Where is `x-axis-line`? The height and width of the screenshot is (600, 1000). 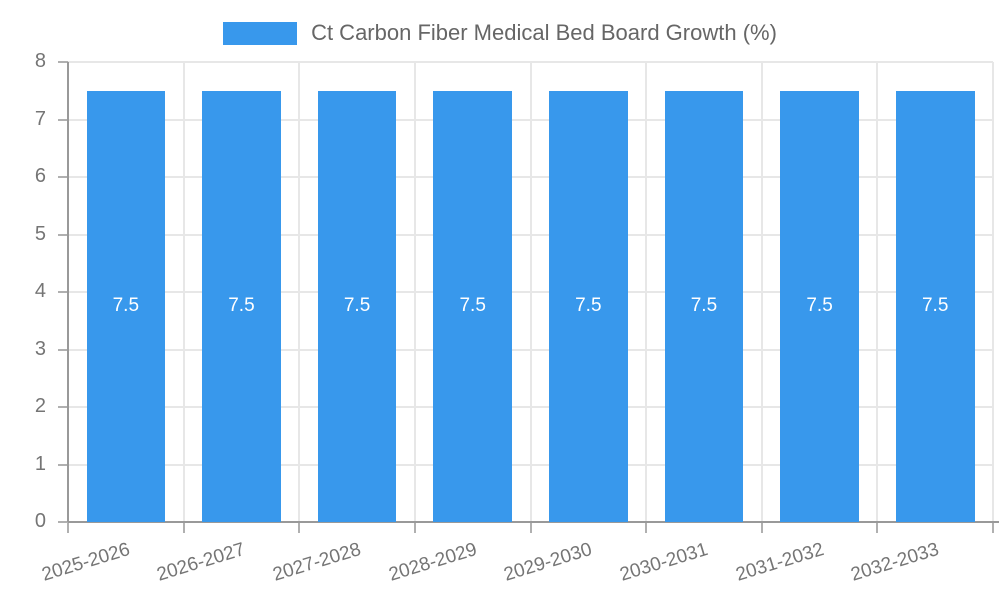 x-axis-line is located at coordinates (533, 522).